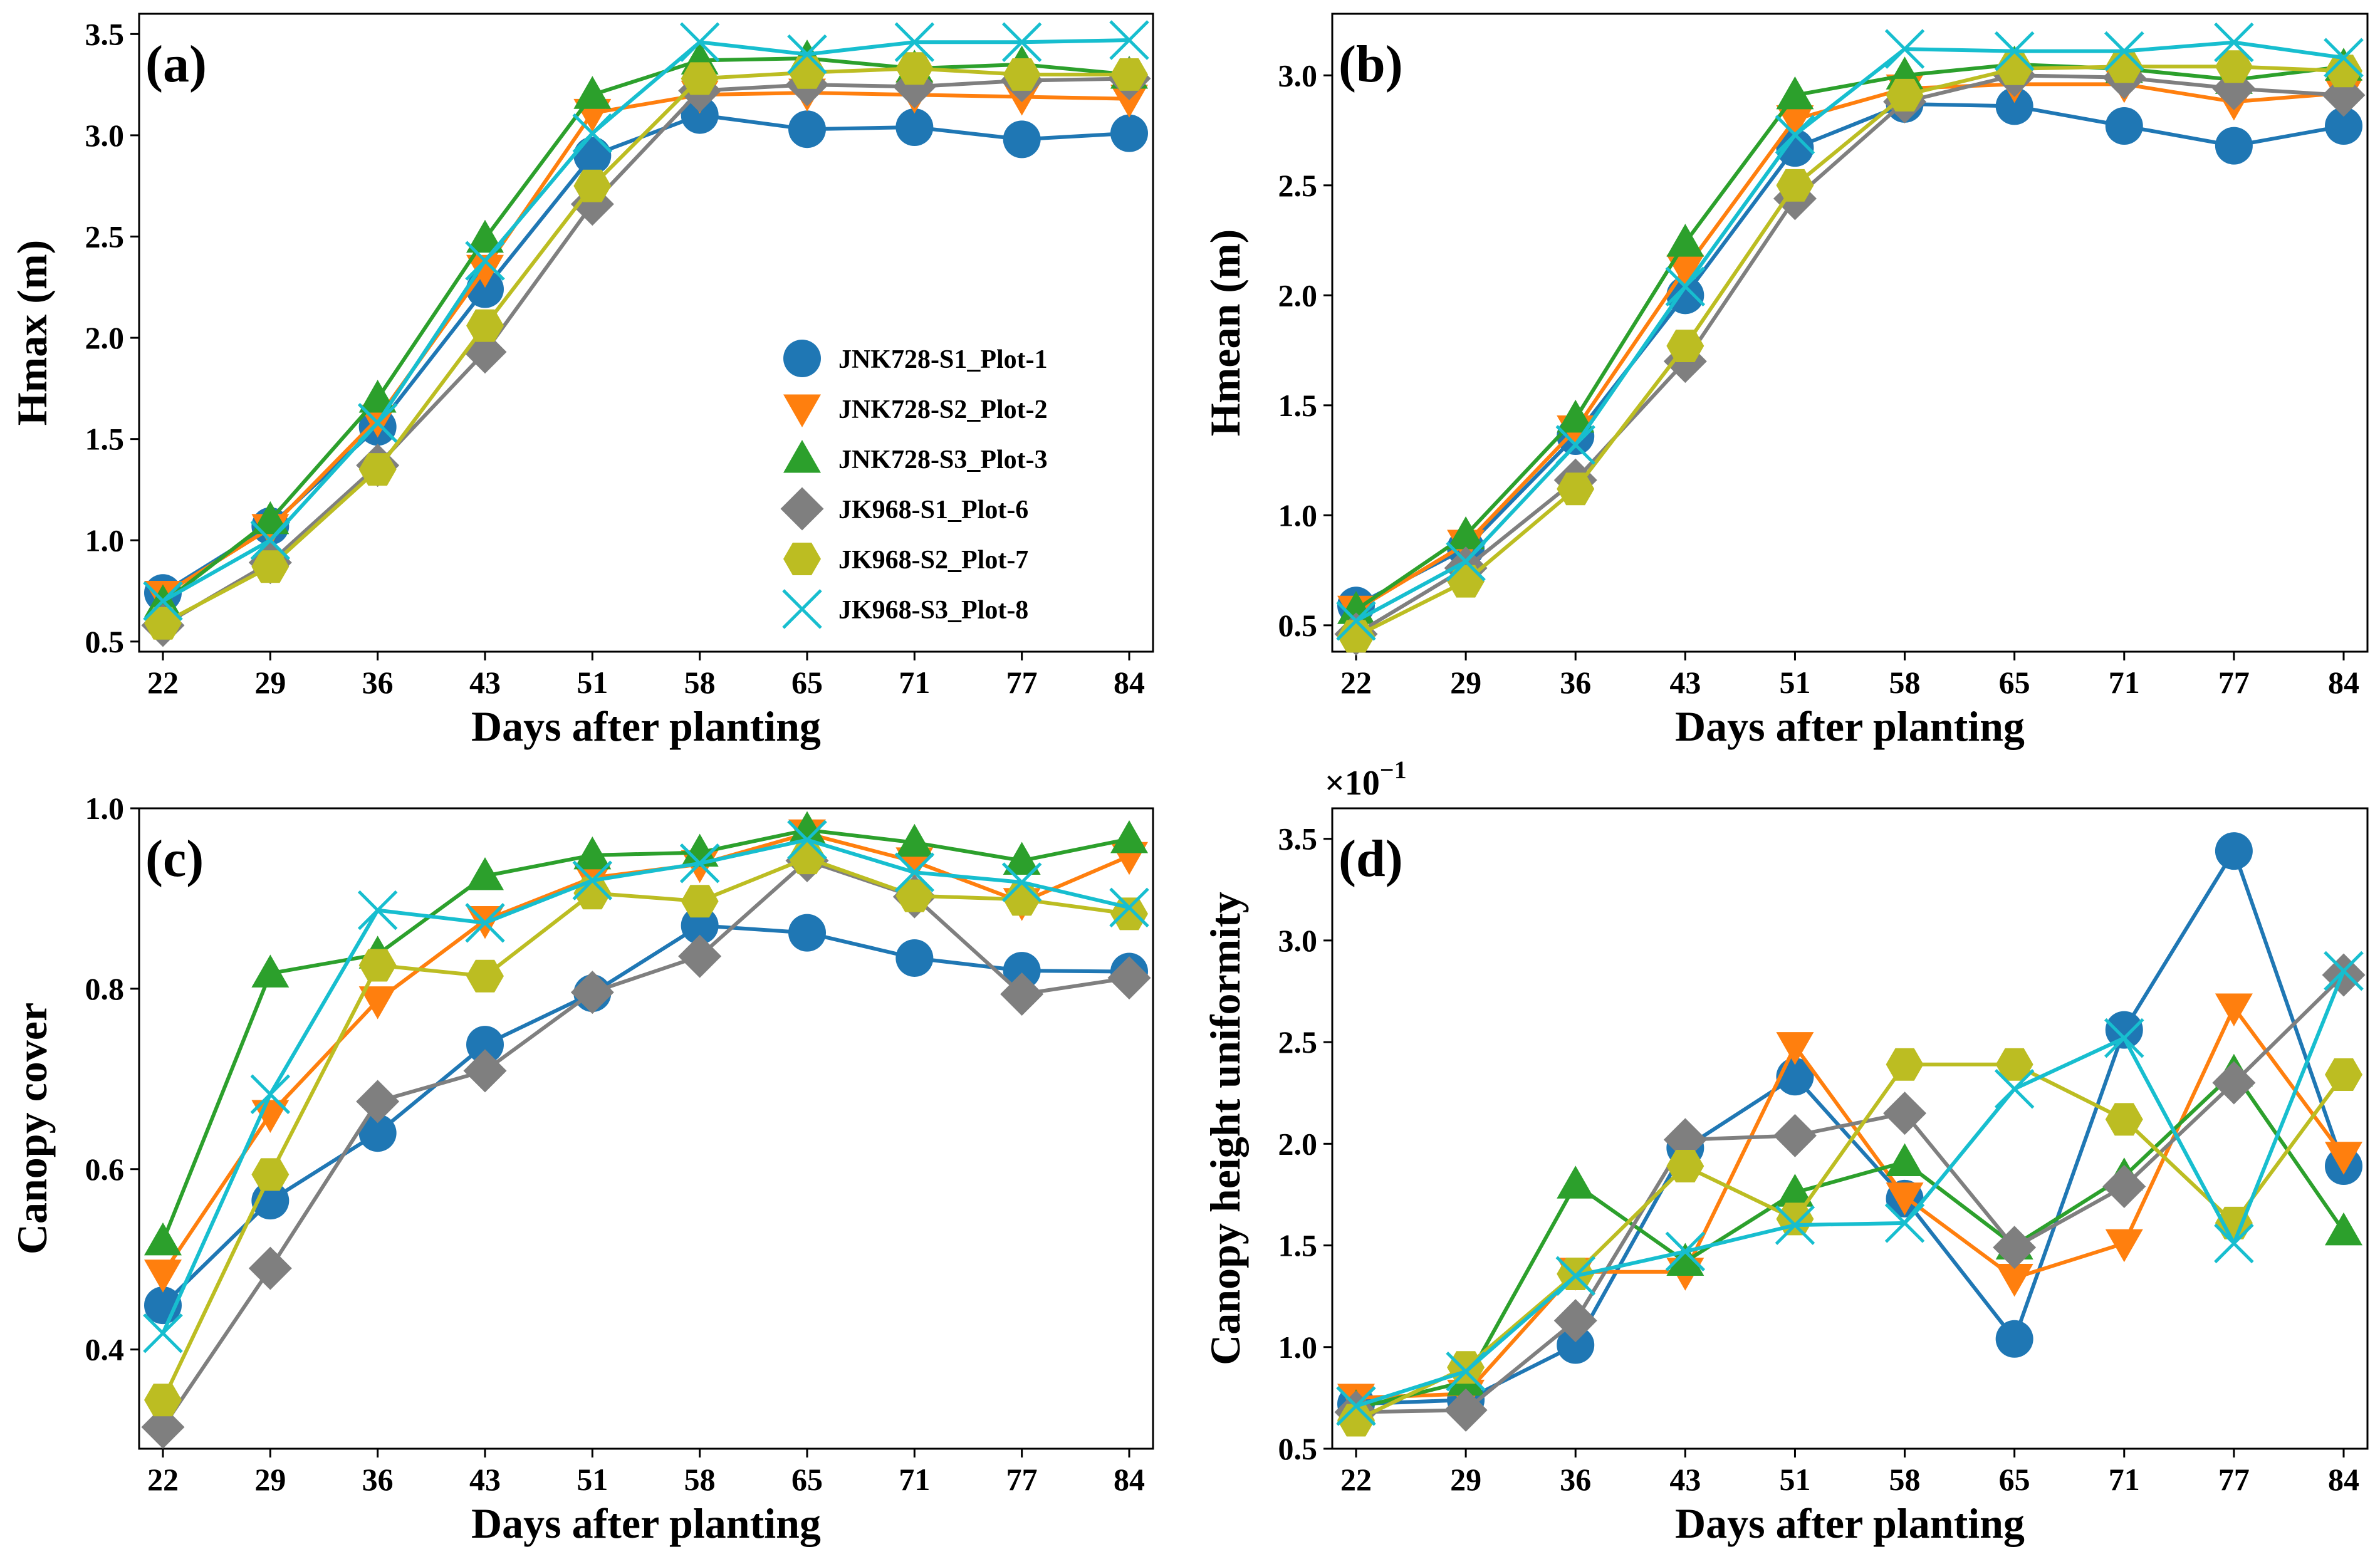  I want to click on y-axis-label: Hmean (m), so click(1225, 333).